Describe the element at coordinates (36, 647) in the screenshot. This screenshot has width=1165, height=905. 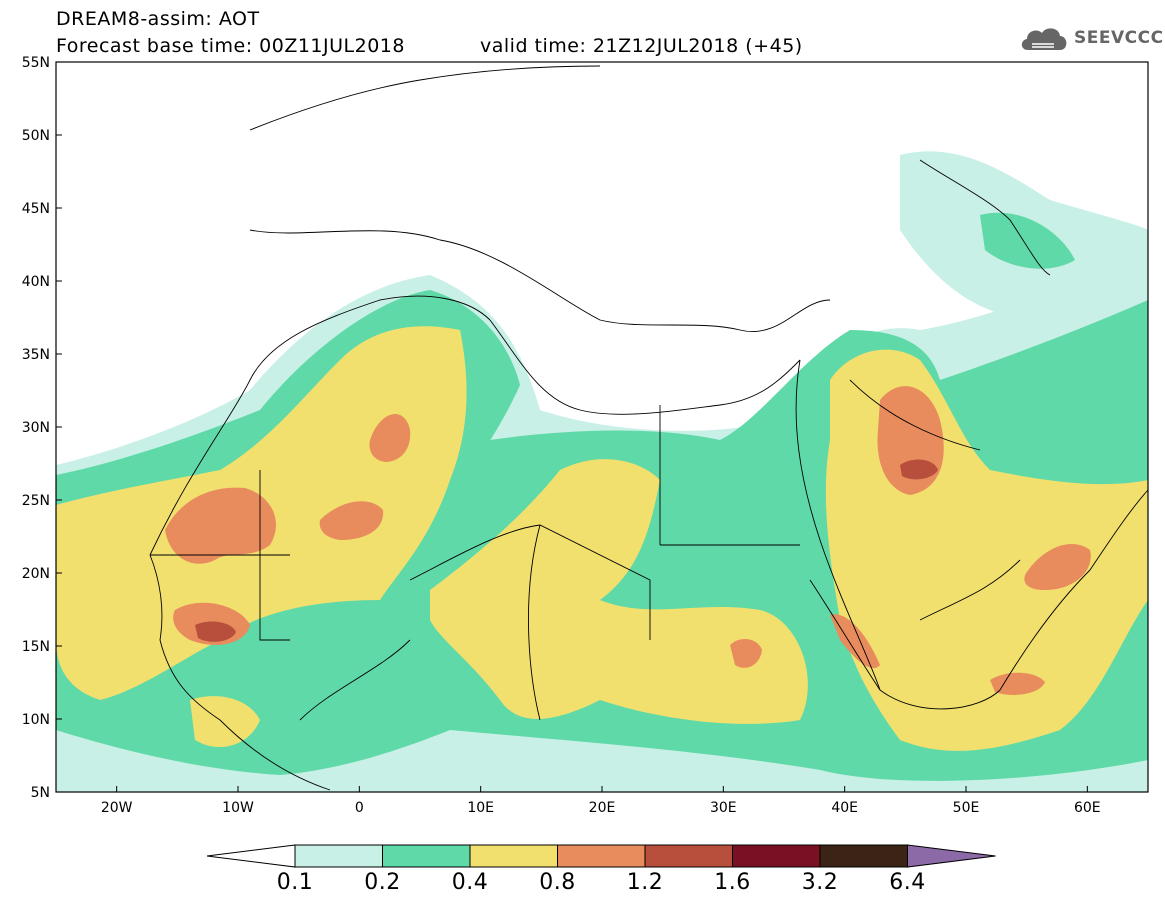
I see `lat-tick-label: 15N` at that location.